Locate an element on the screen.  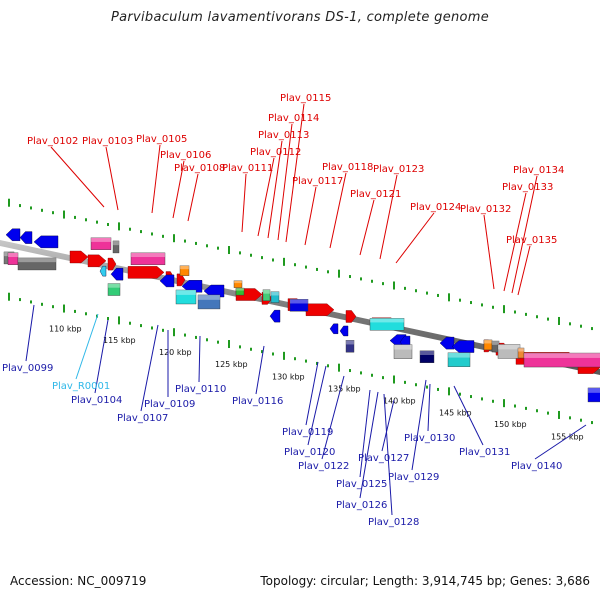
bottom-gene-label: Plav_0140 is located at coordinates (536, 466).